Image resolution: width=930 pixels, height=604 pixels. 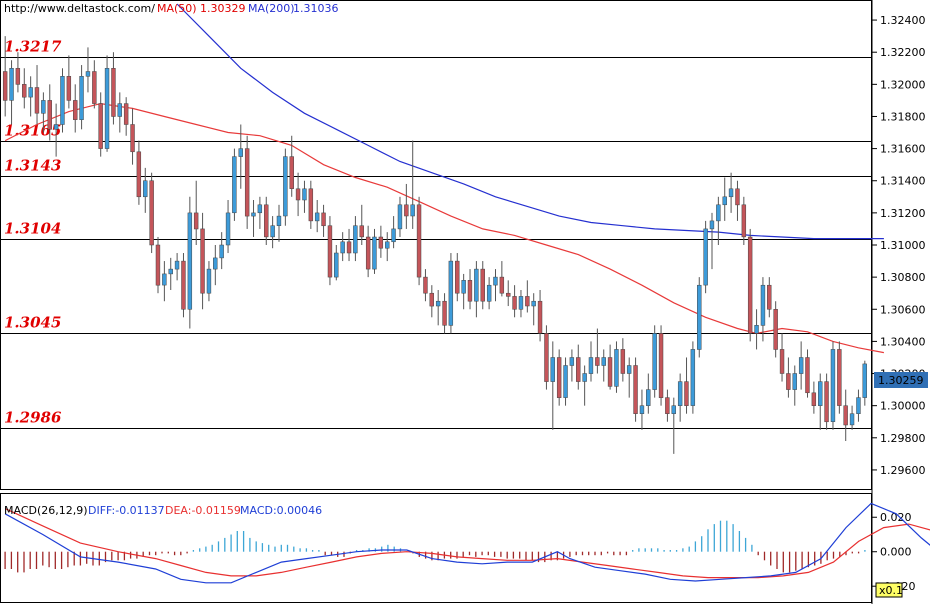 I want to click on level-label: 1.3217, so click(x=33, y=47).